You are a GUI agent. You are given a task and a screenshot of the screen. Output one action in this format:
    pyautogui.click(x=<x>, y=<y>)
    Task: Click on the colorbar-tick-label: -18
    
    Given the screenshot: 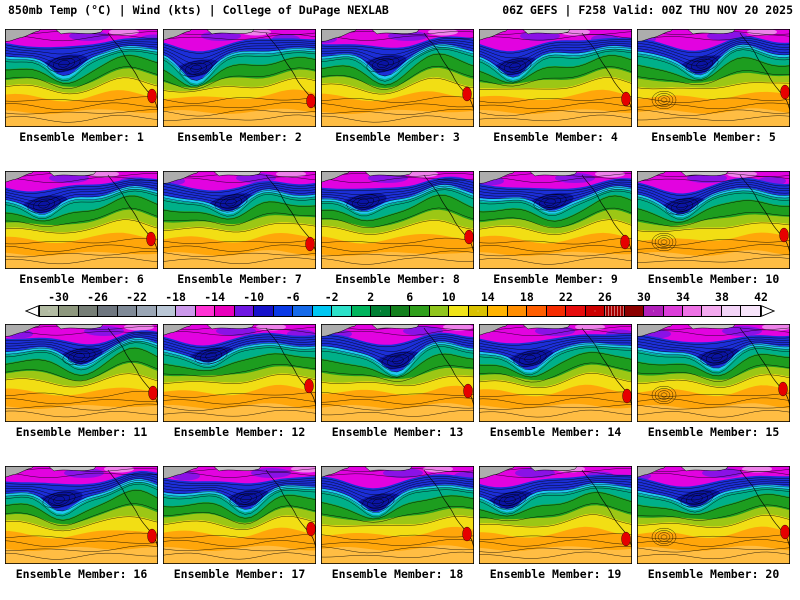 What is the action you would take?
    pyautogui.click(x=175, y=297)
    